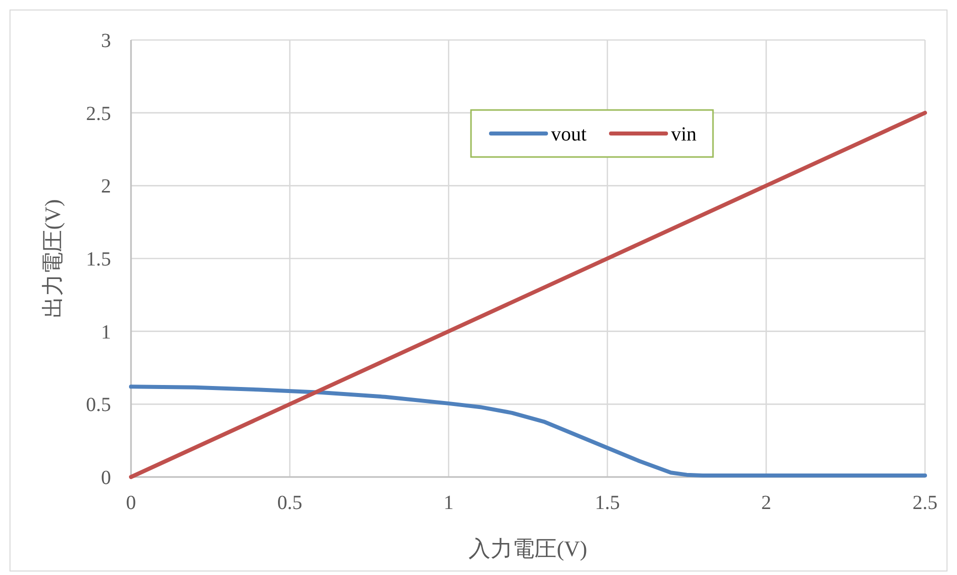  I want to click on y-tick-label: 1, so click(106, 332).